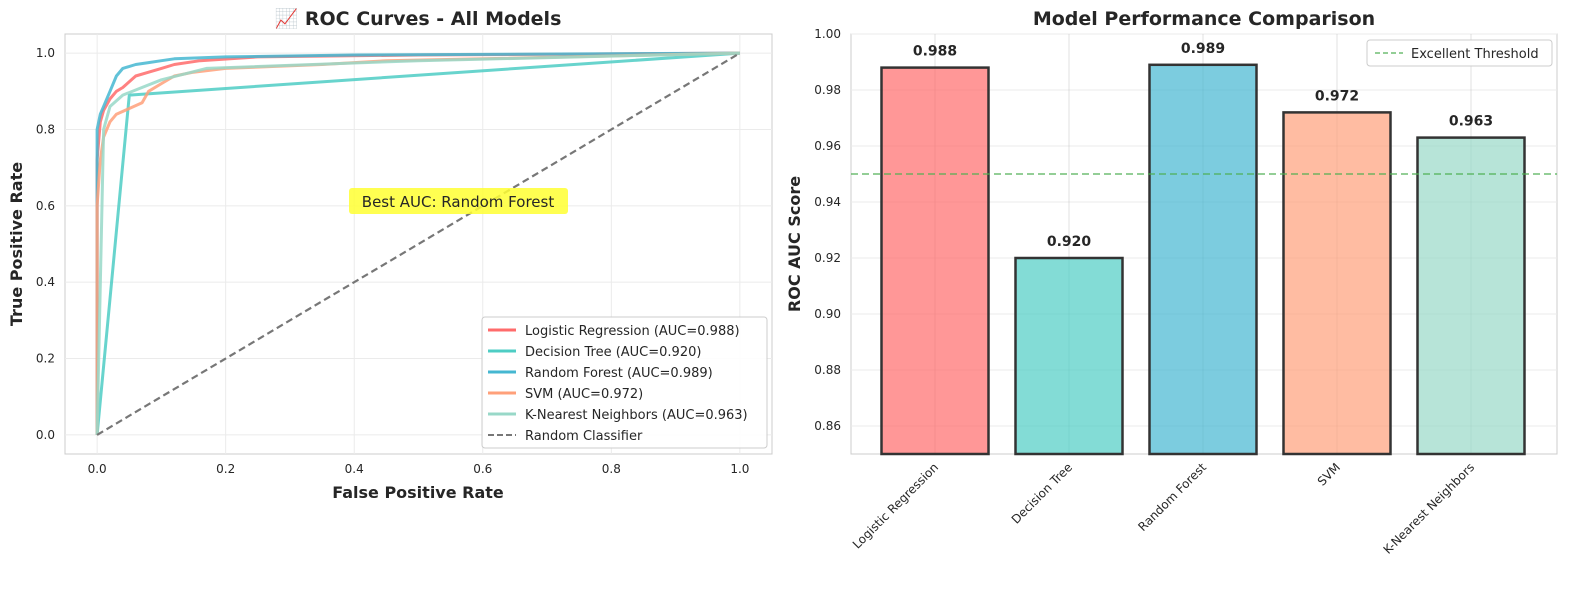  Describe the element at coordinates (1042, 493) in the screenshot. I see `bar-x-tick-label: Decision Tree` at that location.